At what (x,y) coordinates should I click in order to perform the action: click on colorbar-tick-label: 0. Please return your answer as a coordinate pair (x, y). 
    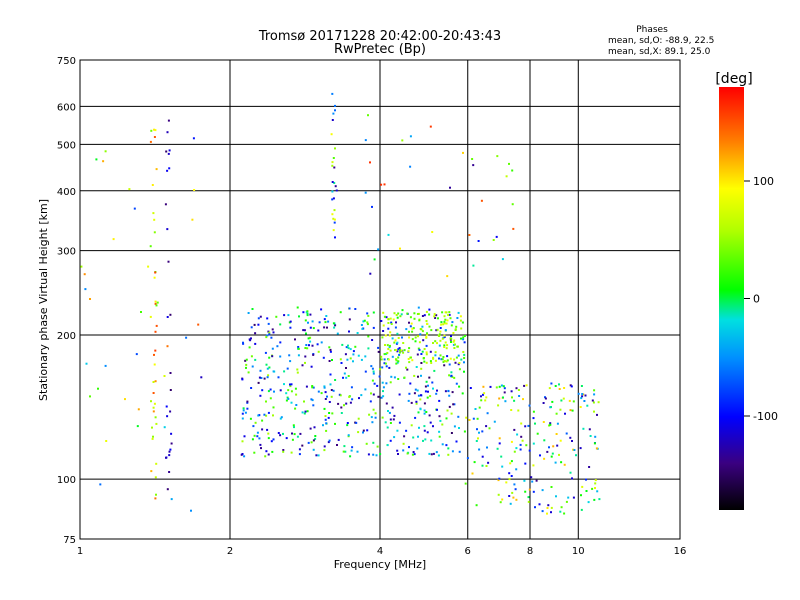
    Looking at the image, I should click on (756, 299).